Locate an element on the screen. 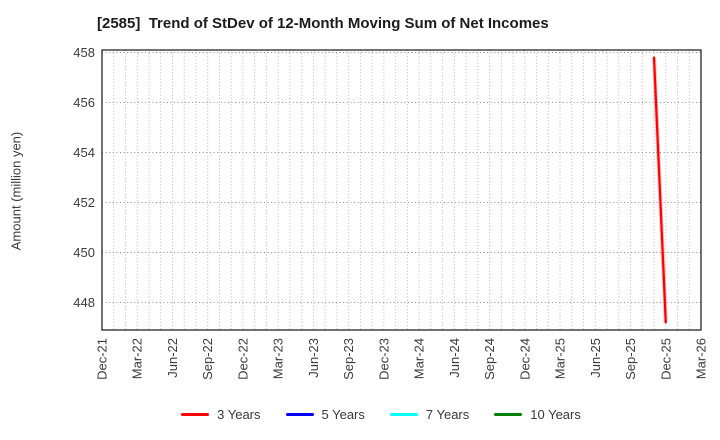 The image size is (720, 440). legend-swatch-10-years is located at coordinates (508, 414).